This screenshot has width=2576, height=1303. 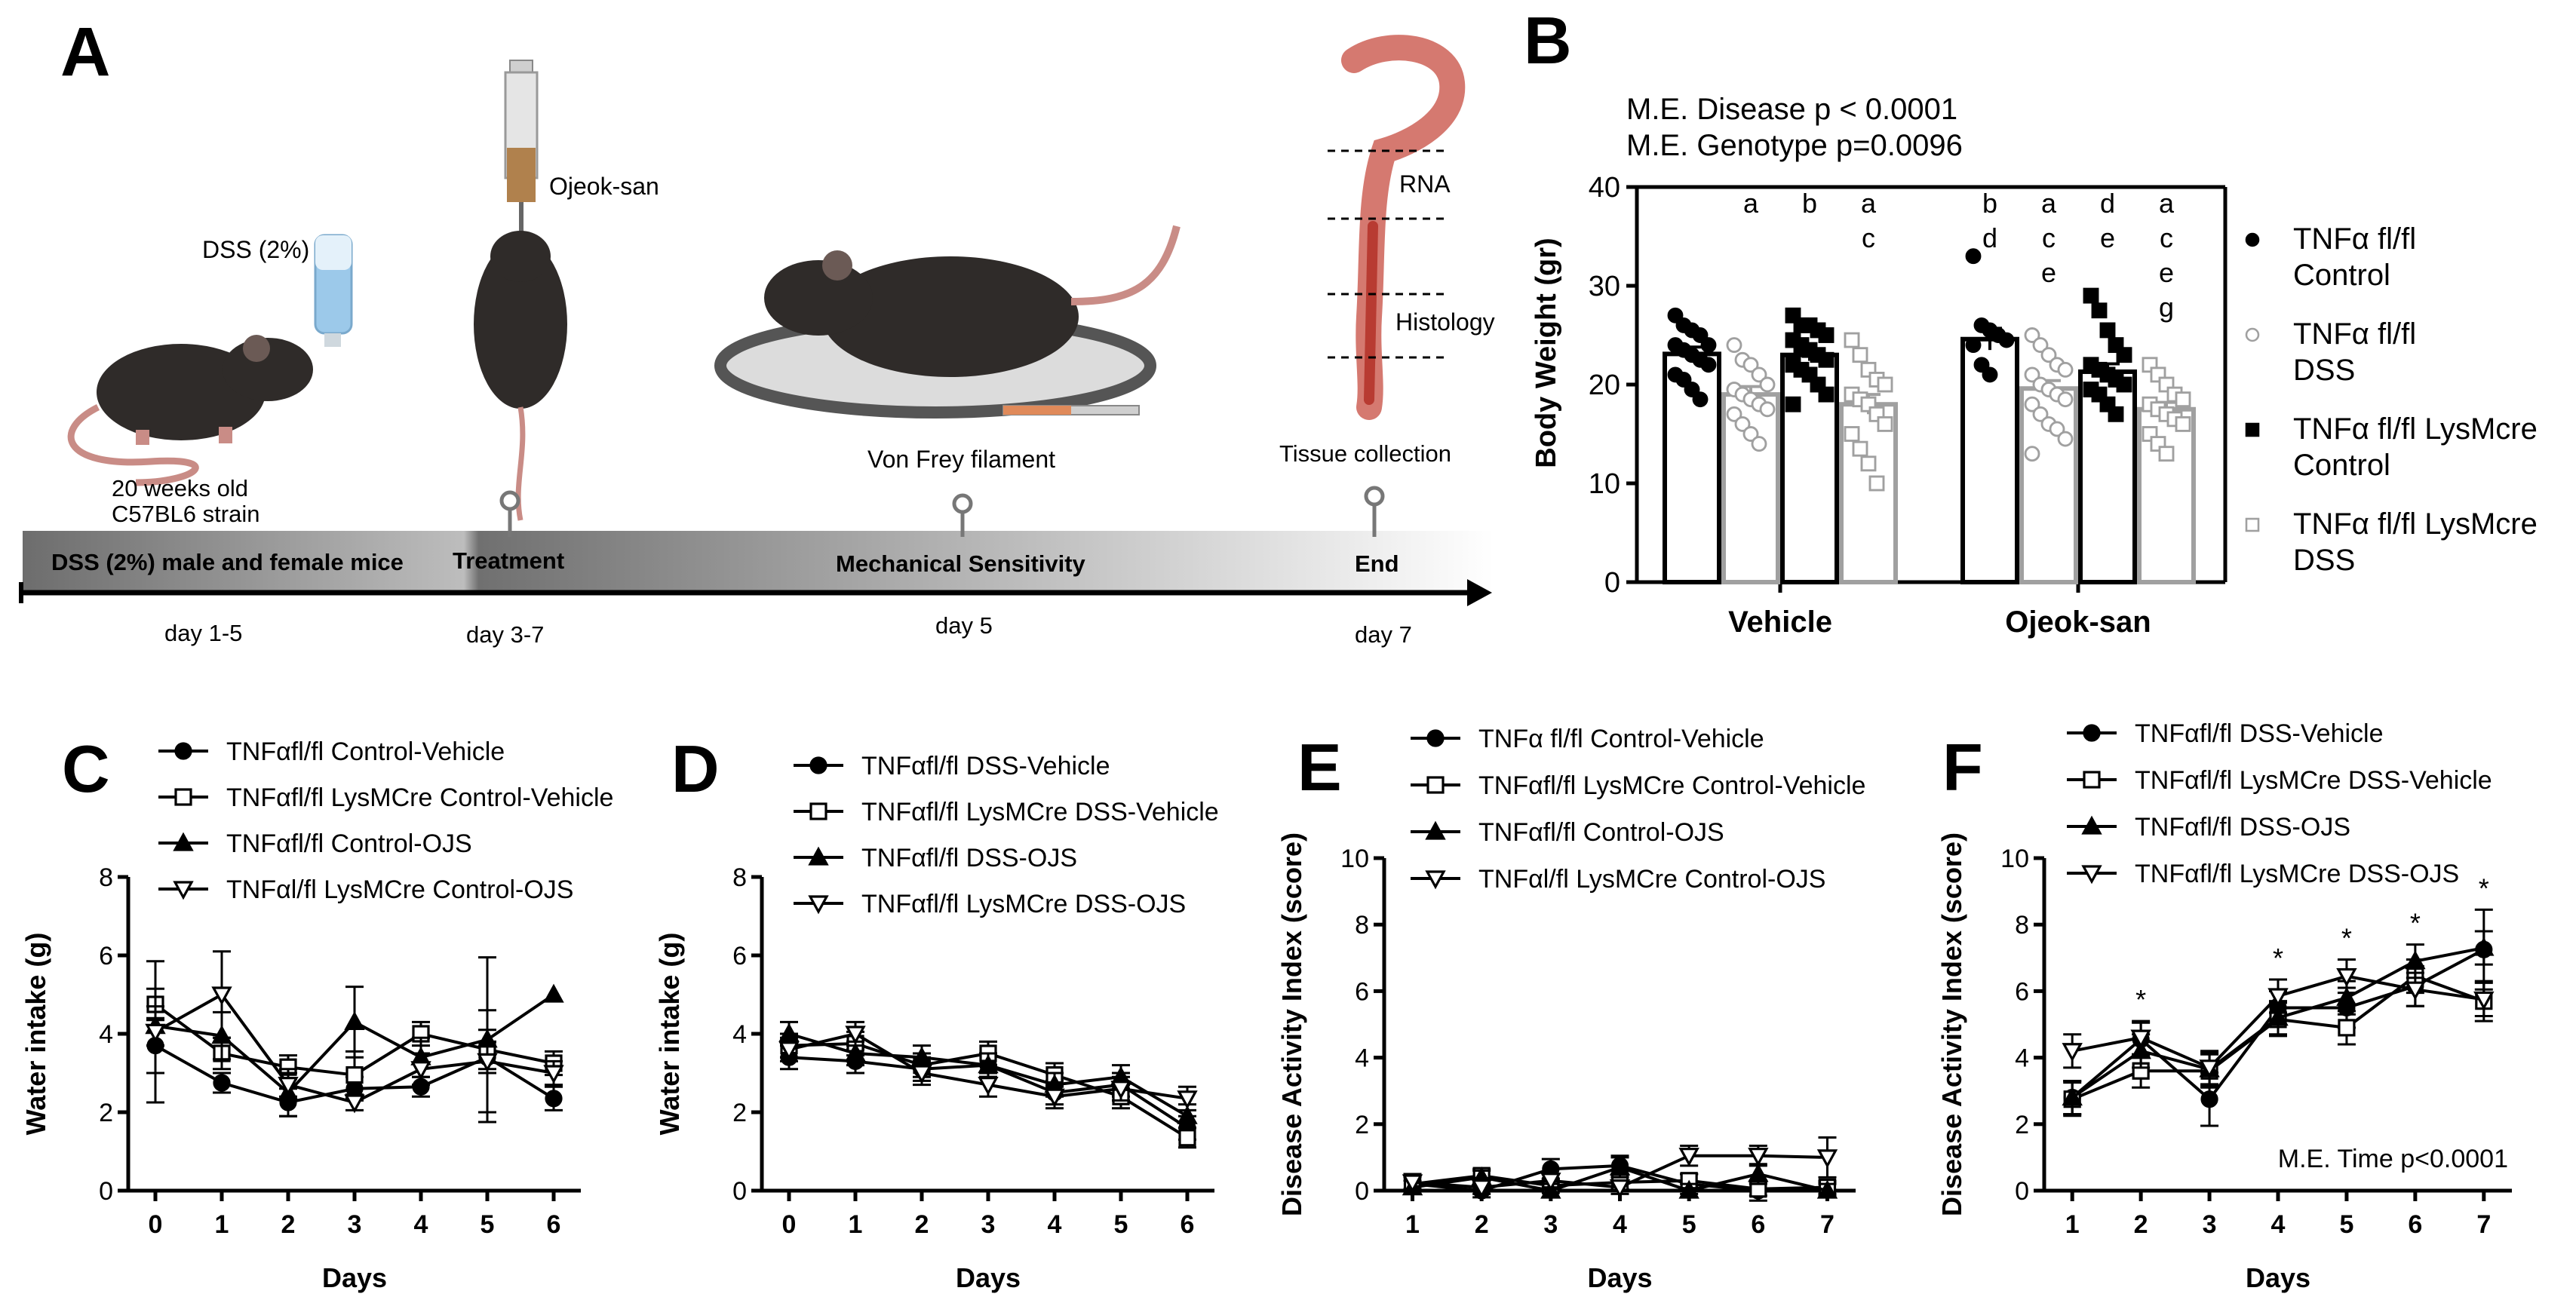 I want to click on panel-d-legend-marker, so click(x=818, y=856).